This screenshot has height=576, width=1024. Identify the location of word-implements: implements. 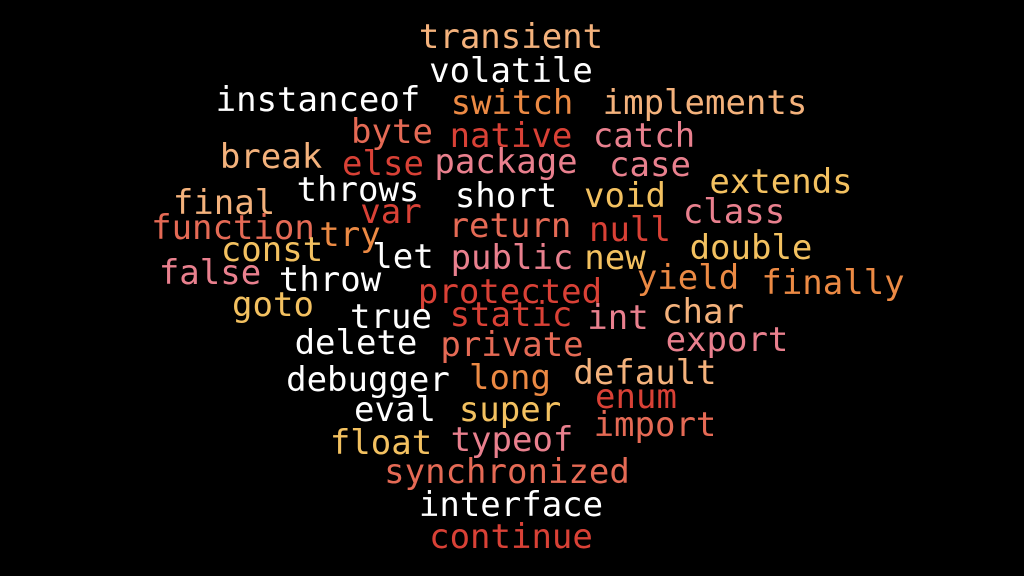
(705, 103).